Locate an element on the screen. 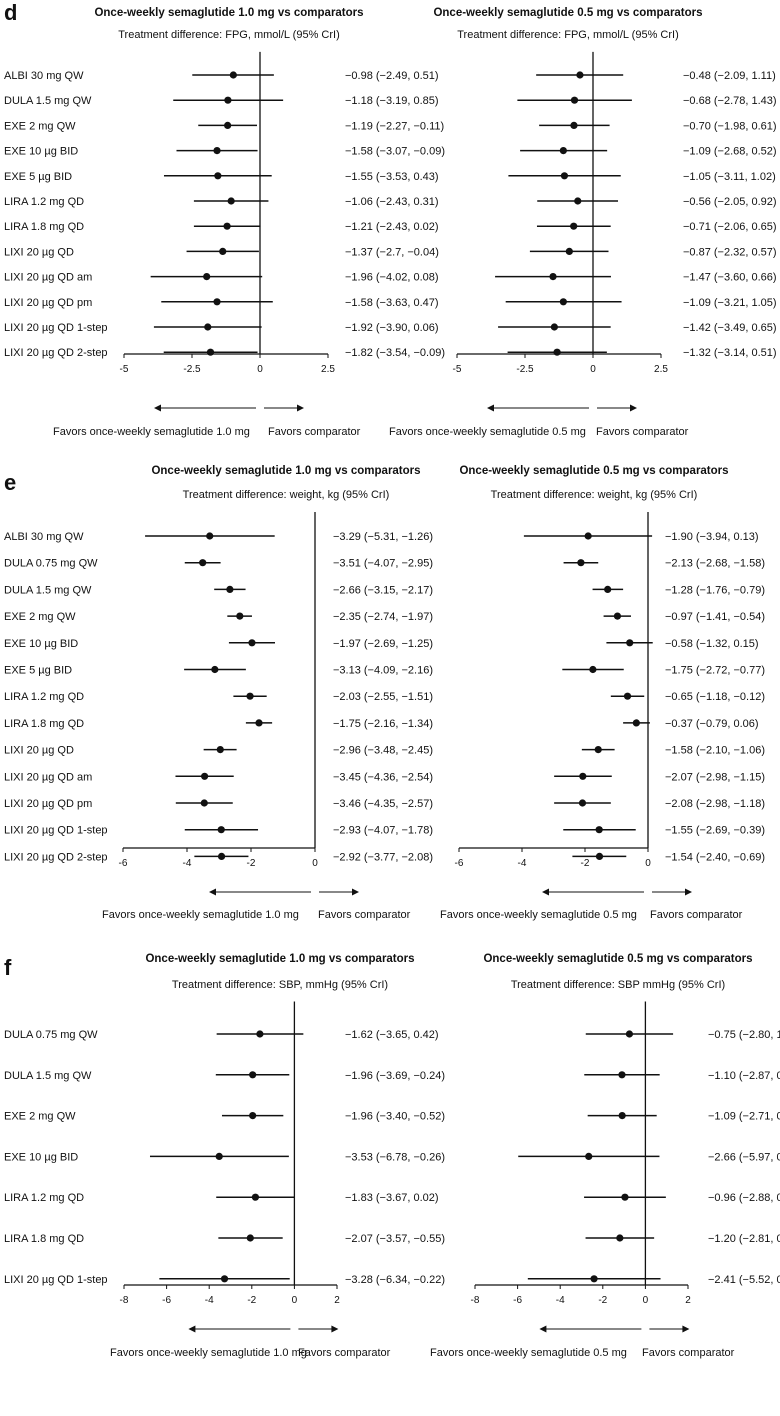  x-tick-label: 2 is located at coordinates (337, 1300).